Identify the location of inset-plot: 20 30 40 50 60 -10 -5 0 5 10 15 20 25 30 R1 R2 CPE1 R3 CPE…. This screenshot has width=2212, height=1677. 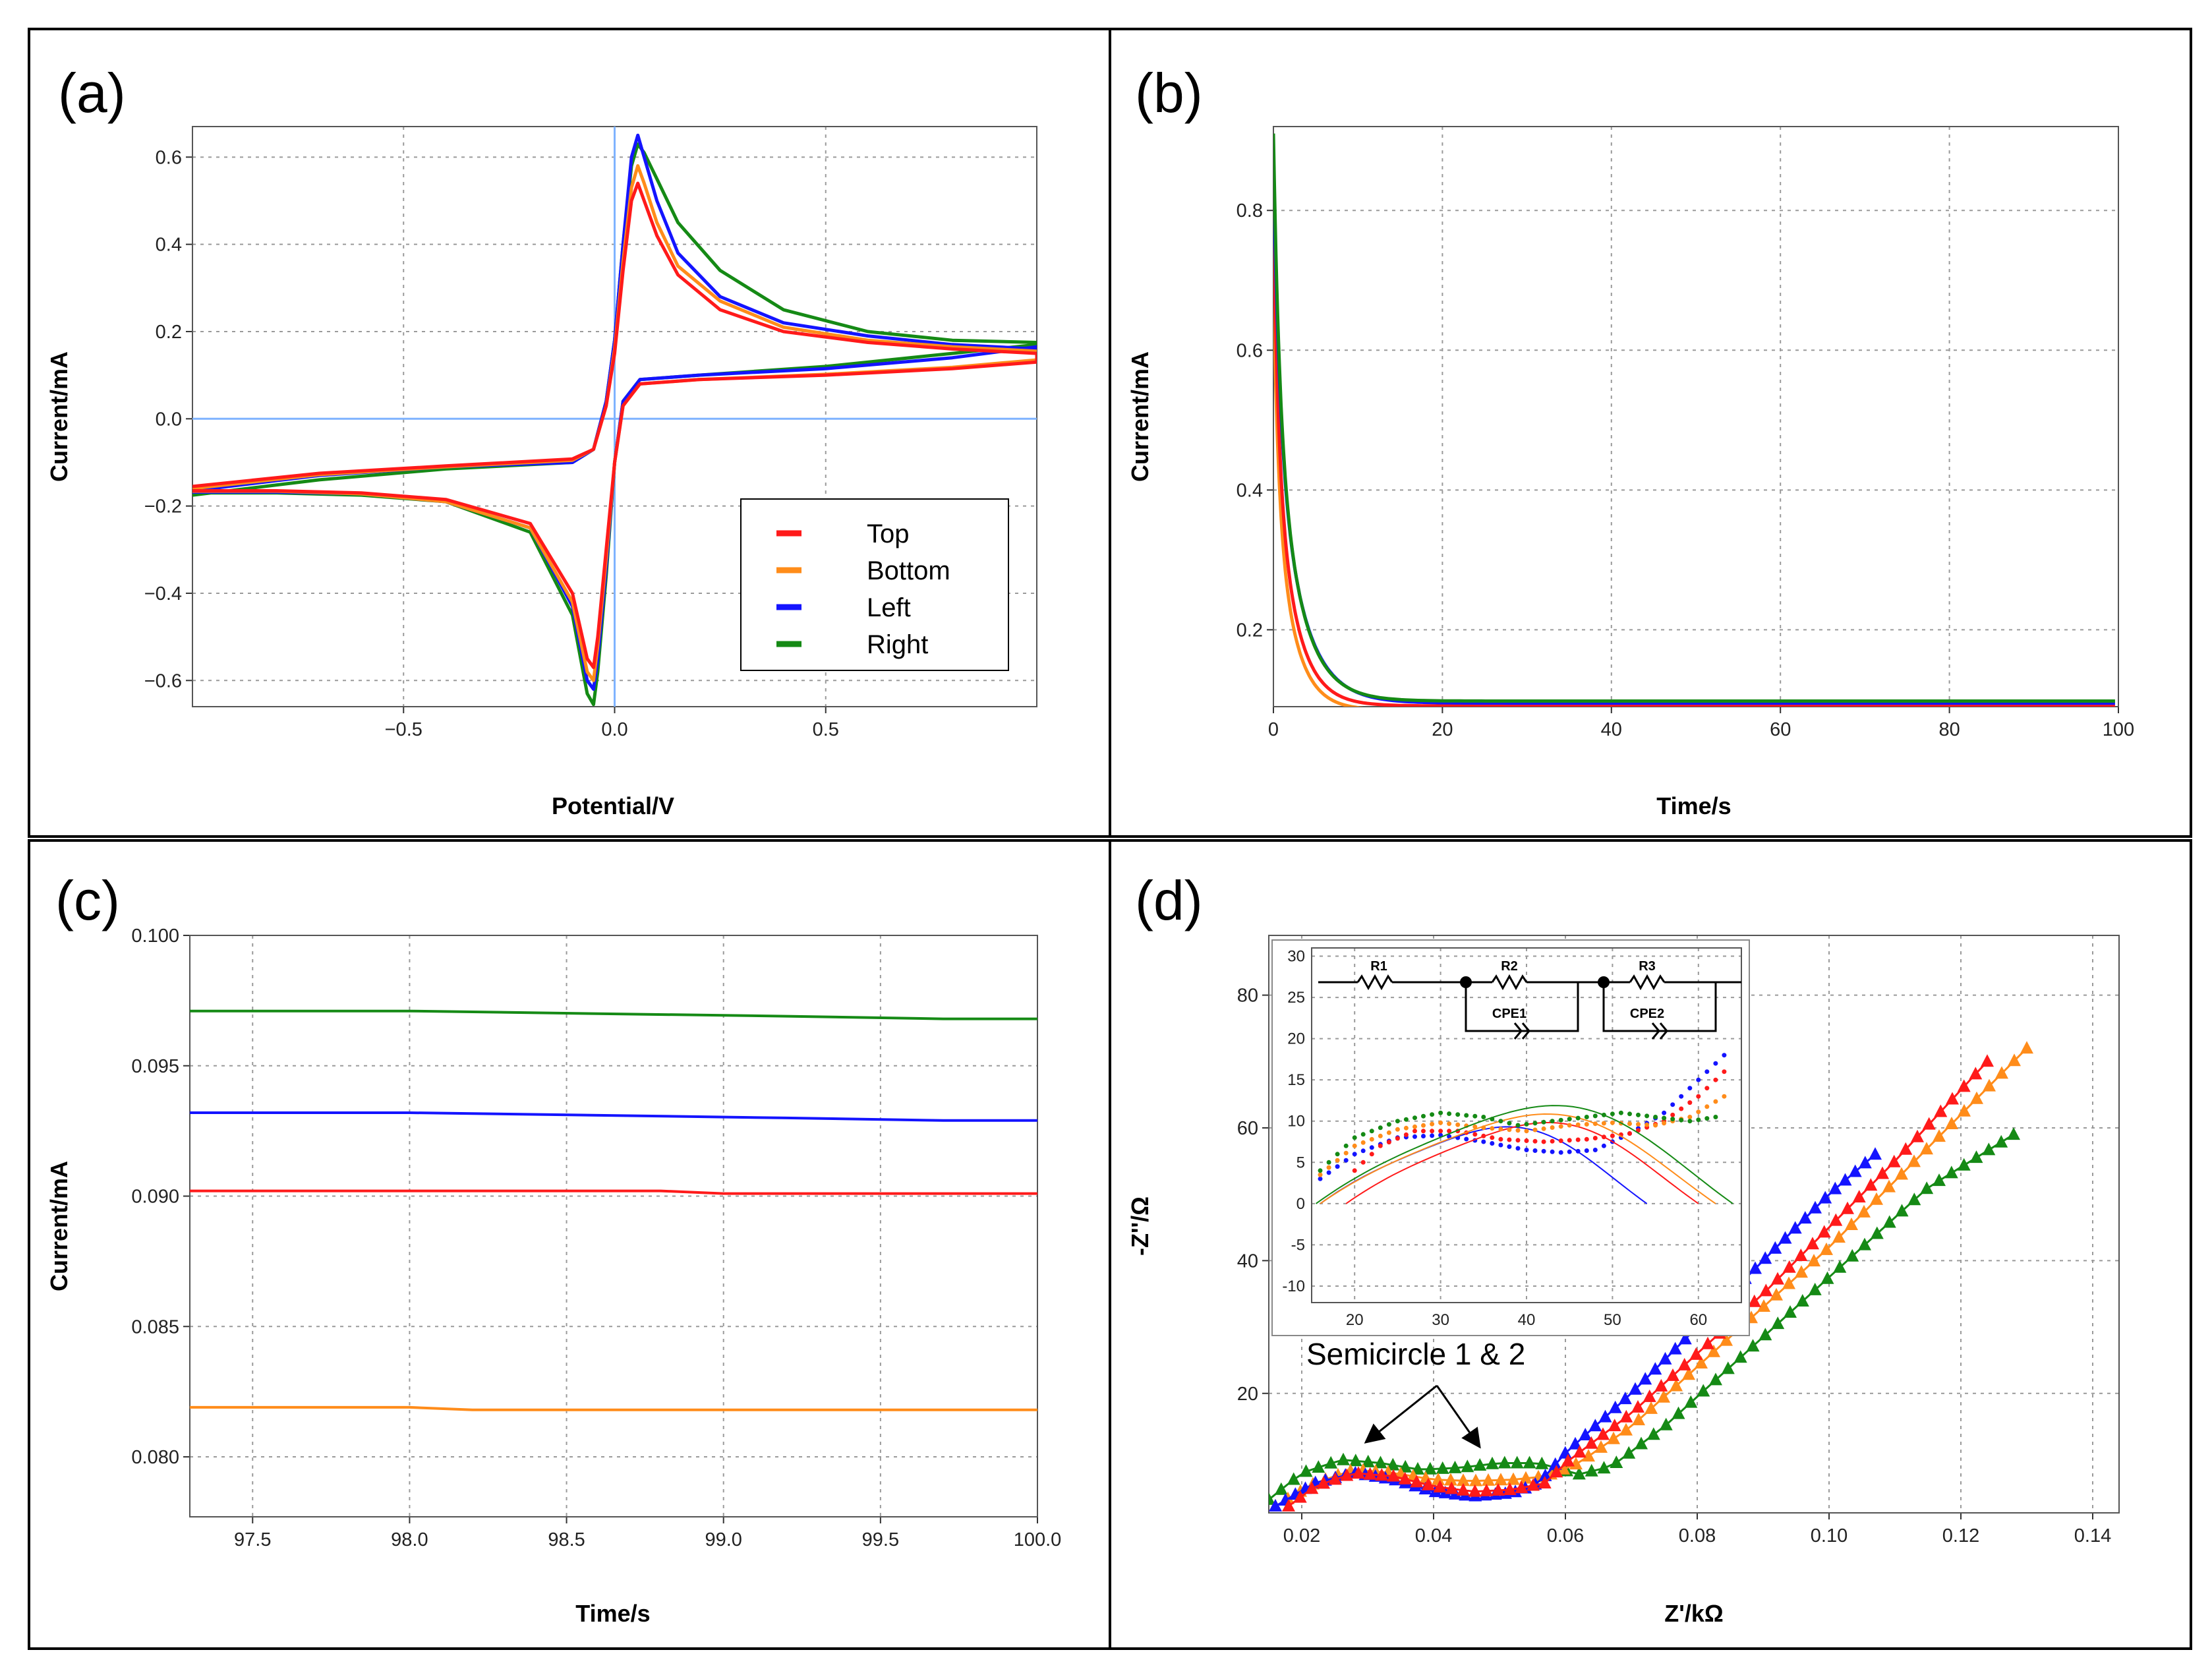
(1511, 1137).